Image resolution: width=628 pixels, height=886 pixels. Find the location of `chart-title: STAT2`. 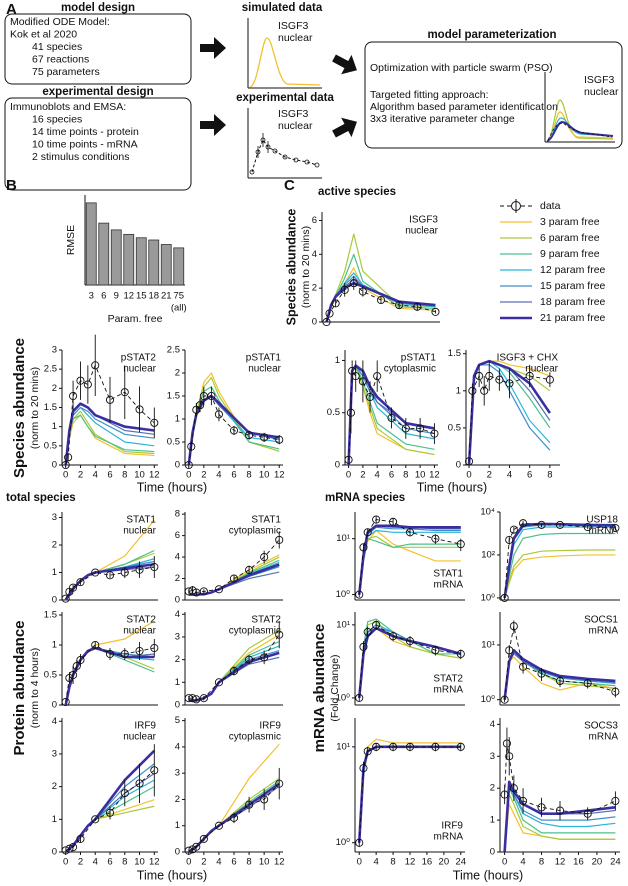

chart-title: STAT2 is located at coordinates (266, 620).